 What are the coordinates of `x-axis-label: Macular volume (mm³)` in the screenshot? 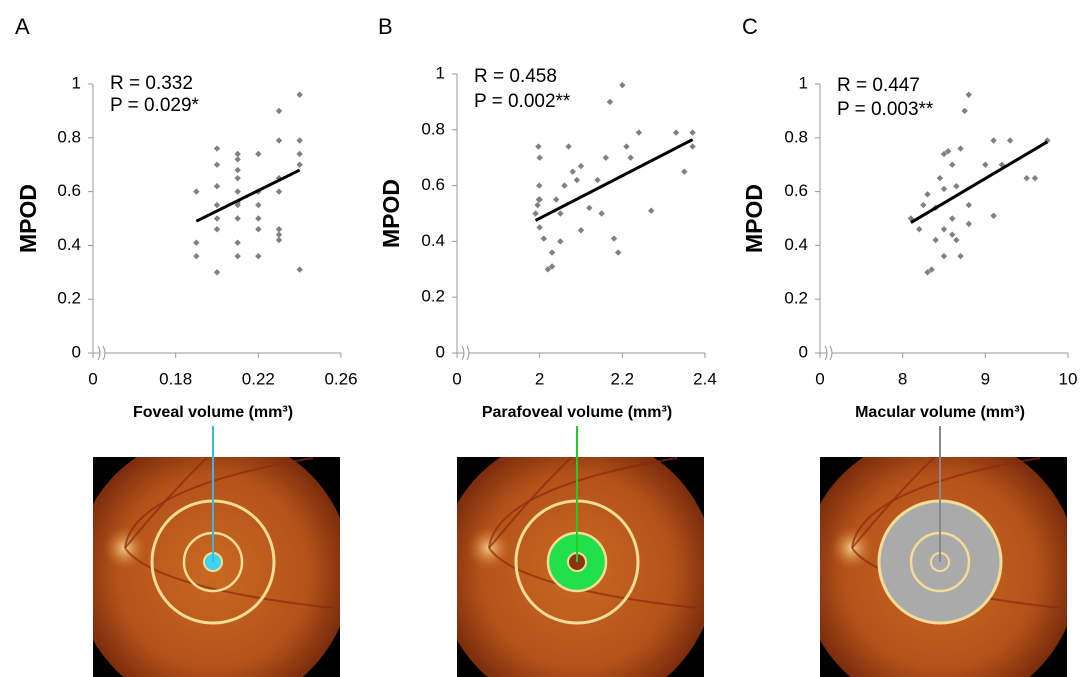 It's located at (940, 412).